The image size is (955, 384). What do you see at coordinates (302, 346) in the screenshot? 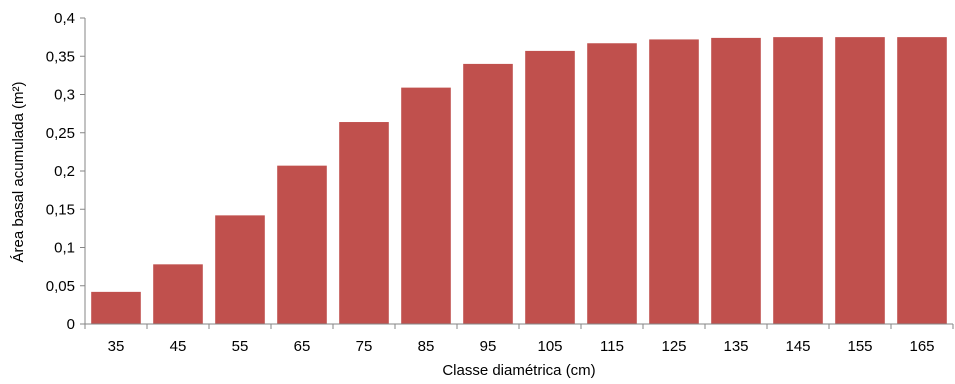
I see `x-tick-label: 65` at bounding box center [302, 346].